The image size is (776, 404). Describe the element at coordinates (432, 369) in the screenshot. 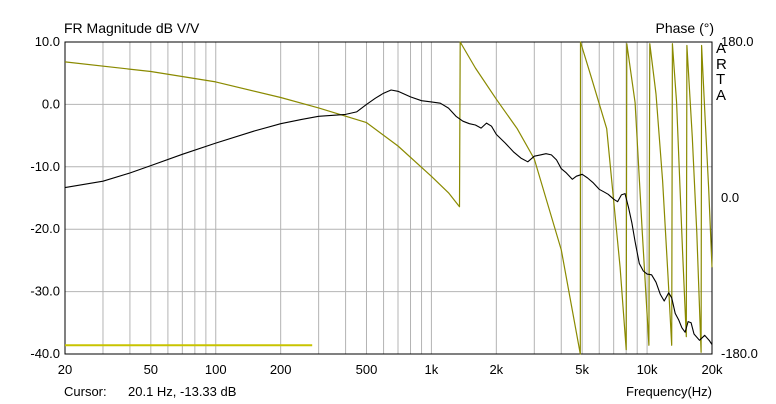

I see `x-tick-label: 1k` at that location.